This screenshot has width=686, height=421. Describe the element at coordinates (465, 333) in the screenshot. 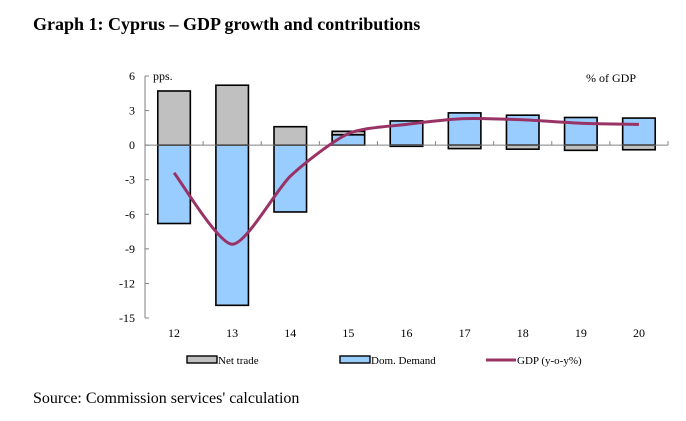

I see `x-tick-label: 17` at that location.